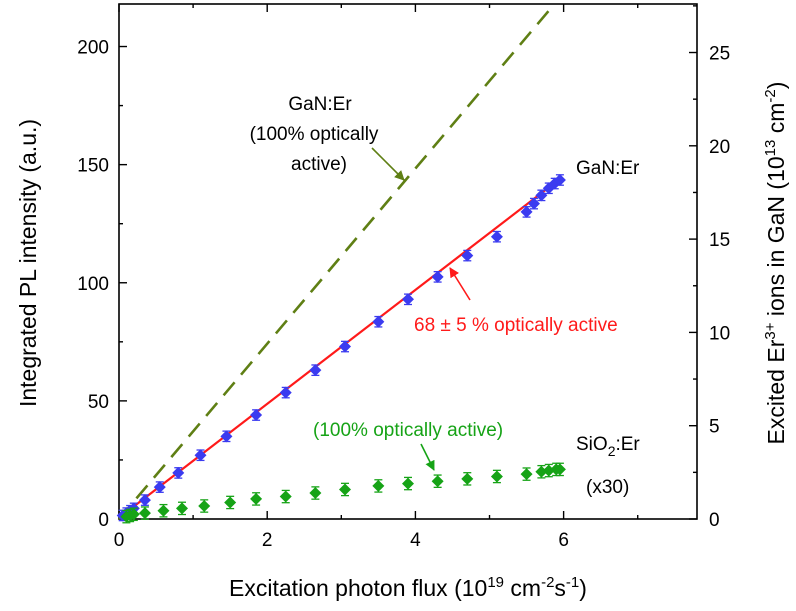 This screenshot has width=796, height=611. Describe the element at coordinates (719, 333) in the screenshot. I see `y2-tick-label: 10` at that location.